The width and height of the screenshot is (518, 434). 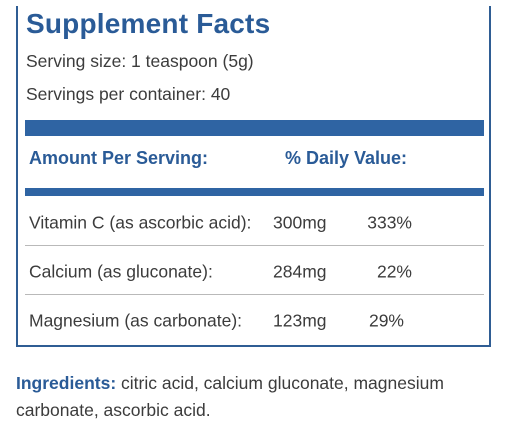 What do you see at coordinates (254, 320) in the screenshot?
I see `table-row: Magnesium (as carbonate): 123mg 29%` at bounding box center [254, 320].